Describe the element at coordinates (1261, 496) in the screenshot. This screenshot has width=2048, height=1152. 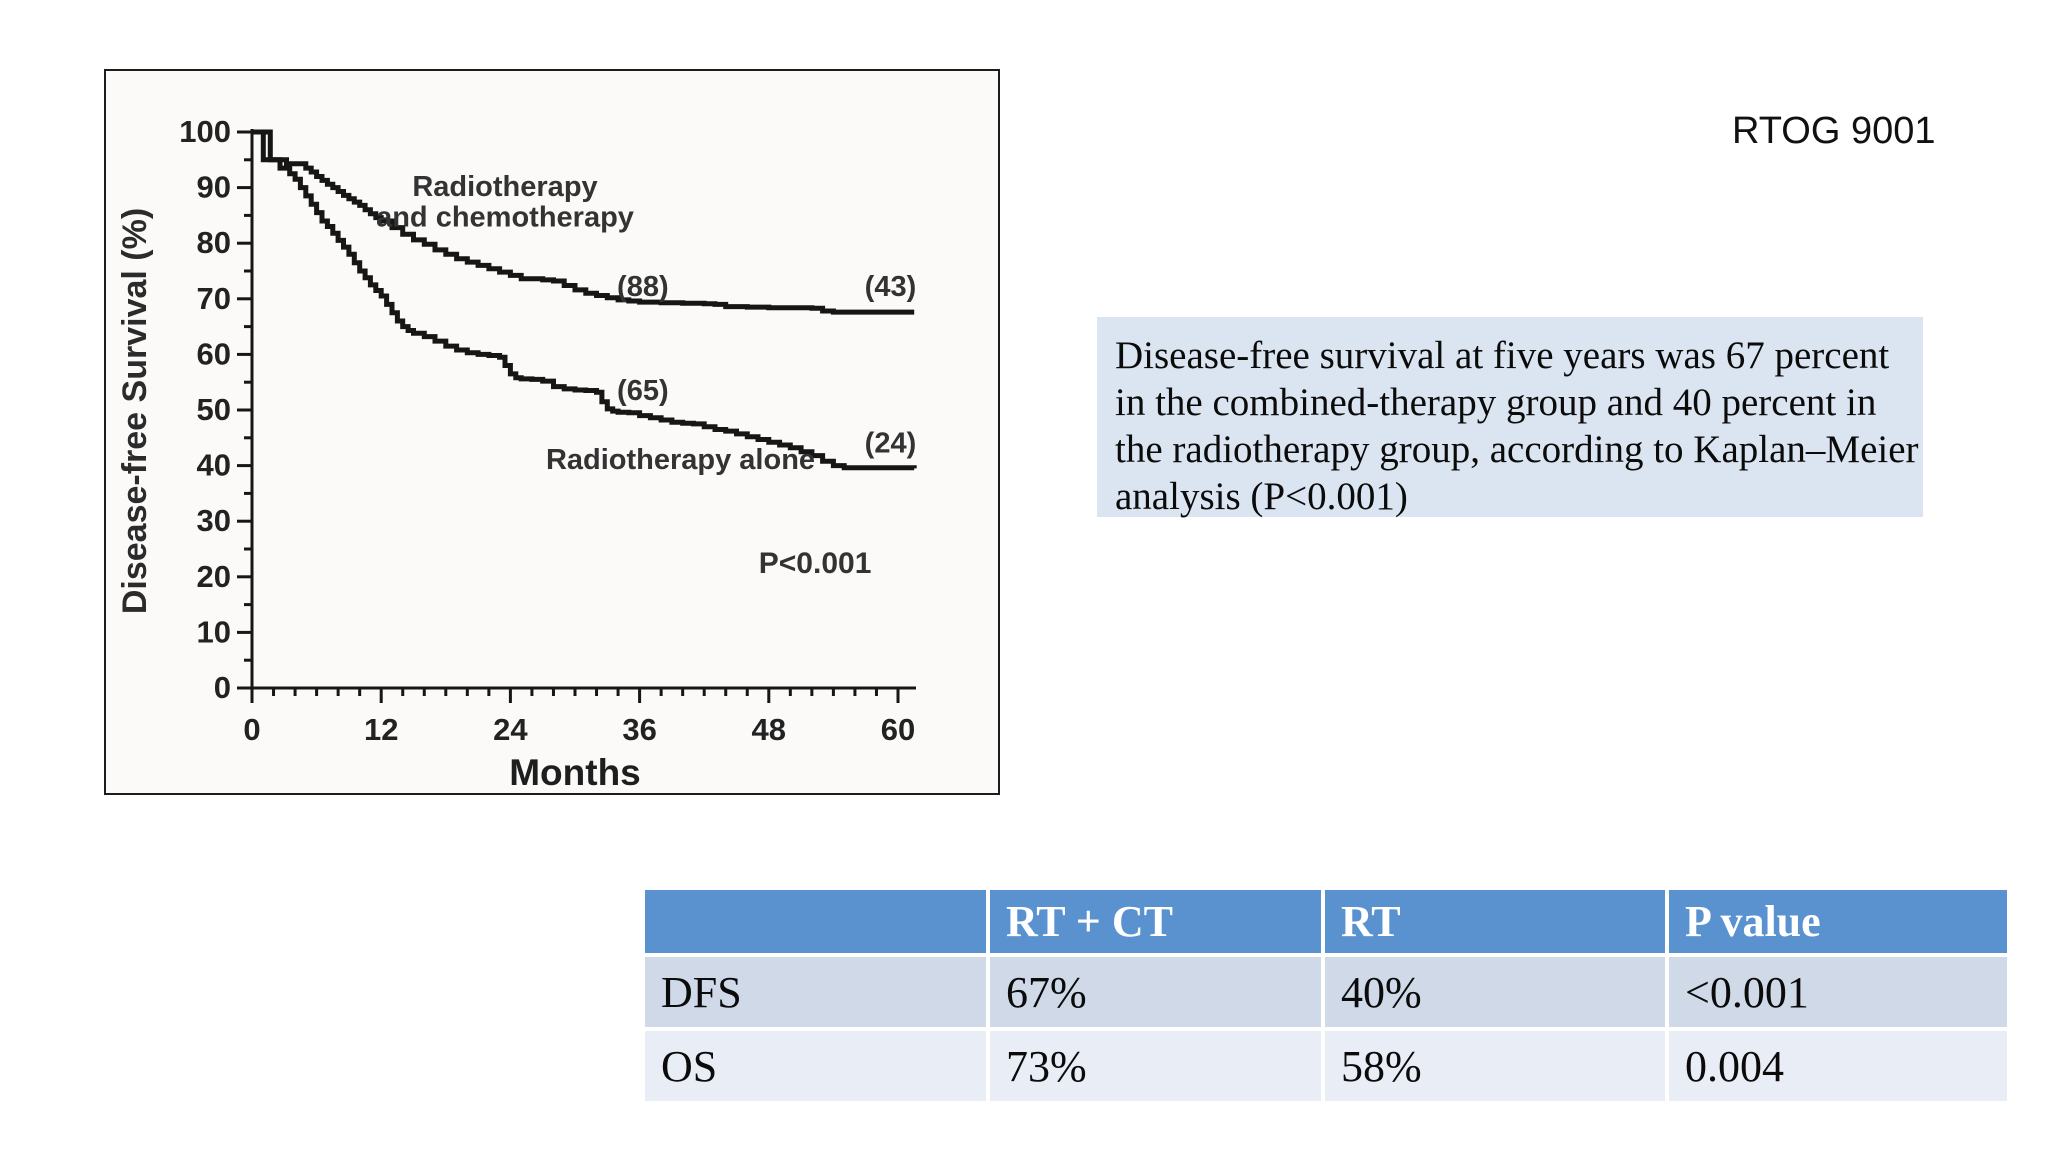
I see `callout-line-4: analysis (P<0.001)` at that location.